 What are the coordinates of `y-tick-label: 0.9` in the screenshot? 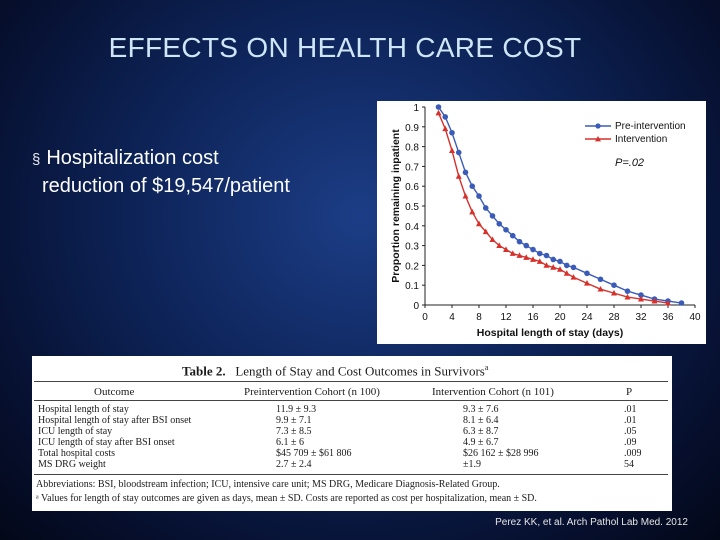 It's located at (412, 128).